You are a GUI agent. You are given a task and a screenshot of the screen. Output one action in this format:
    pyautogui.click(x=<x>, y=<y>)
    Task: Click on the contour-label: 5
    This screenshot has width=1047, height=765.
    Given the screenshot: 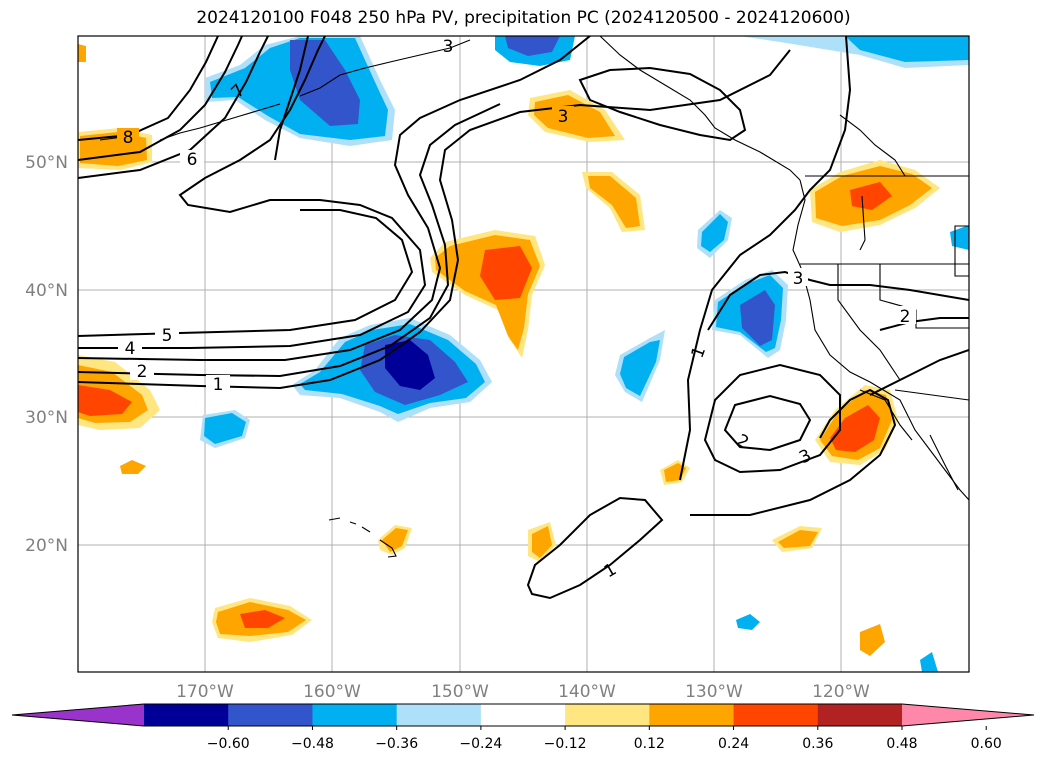 What is the action you would take?
    pyautogui.click(x=167, y=336)
    